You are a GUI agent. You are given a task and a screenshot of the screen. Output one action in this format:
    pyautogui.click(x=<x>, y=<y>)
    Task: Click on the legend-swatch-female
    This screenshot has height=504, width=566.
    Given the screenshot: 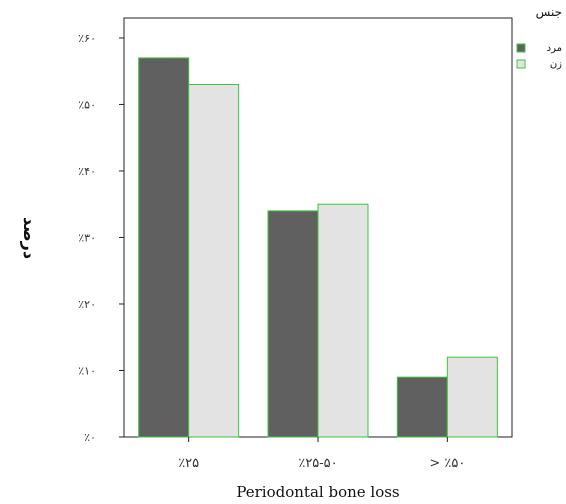 What is the action you would take?
    pyautogui.click(x=521, y=64)
    